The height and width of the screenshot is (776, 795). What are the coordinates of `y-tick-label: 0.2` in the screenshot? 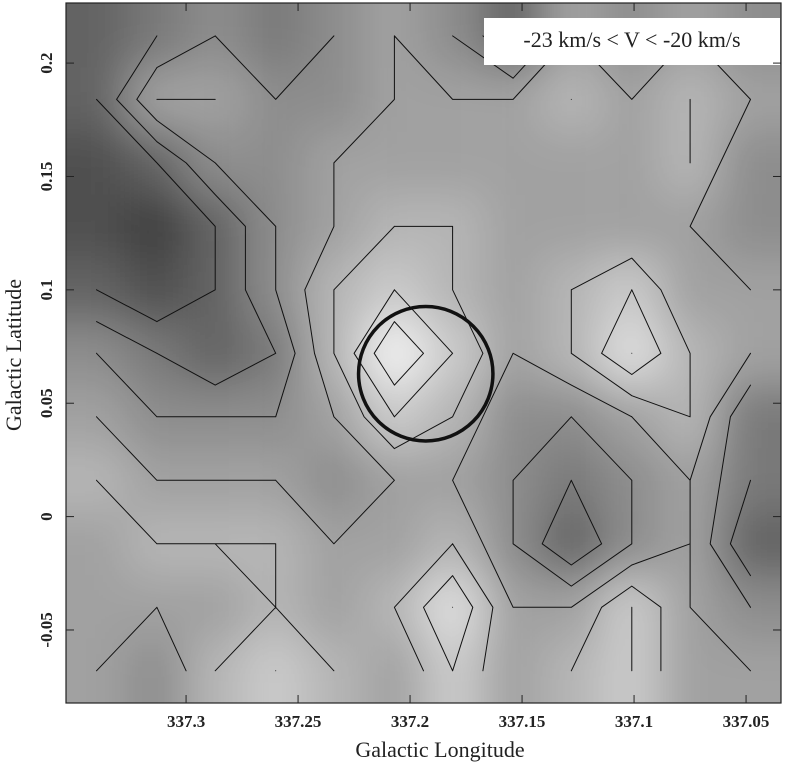 It's located at (46, 62).